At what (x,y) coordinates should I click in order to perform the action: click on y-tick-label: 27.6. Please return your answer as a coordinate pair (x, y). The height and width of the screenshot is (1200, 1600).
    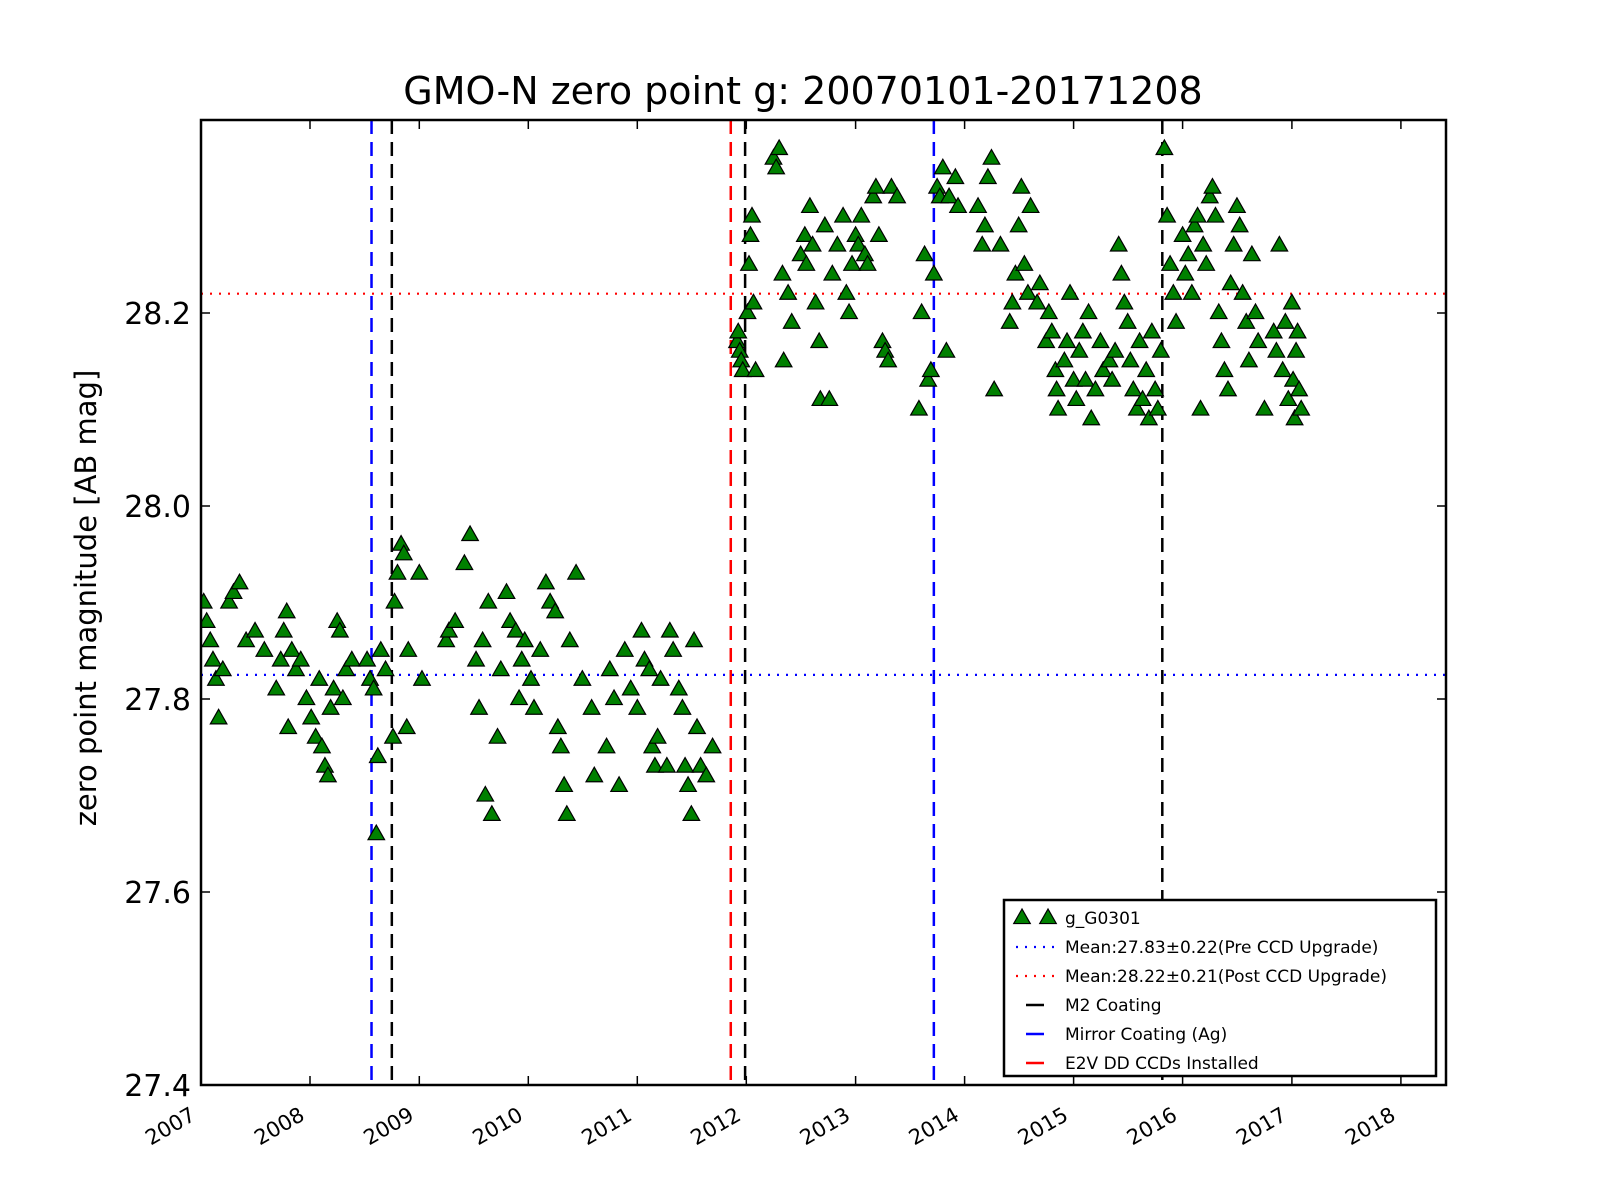
    Looking at the image, I should click on (157, 893).